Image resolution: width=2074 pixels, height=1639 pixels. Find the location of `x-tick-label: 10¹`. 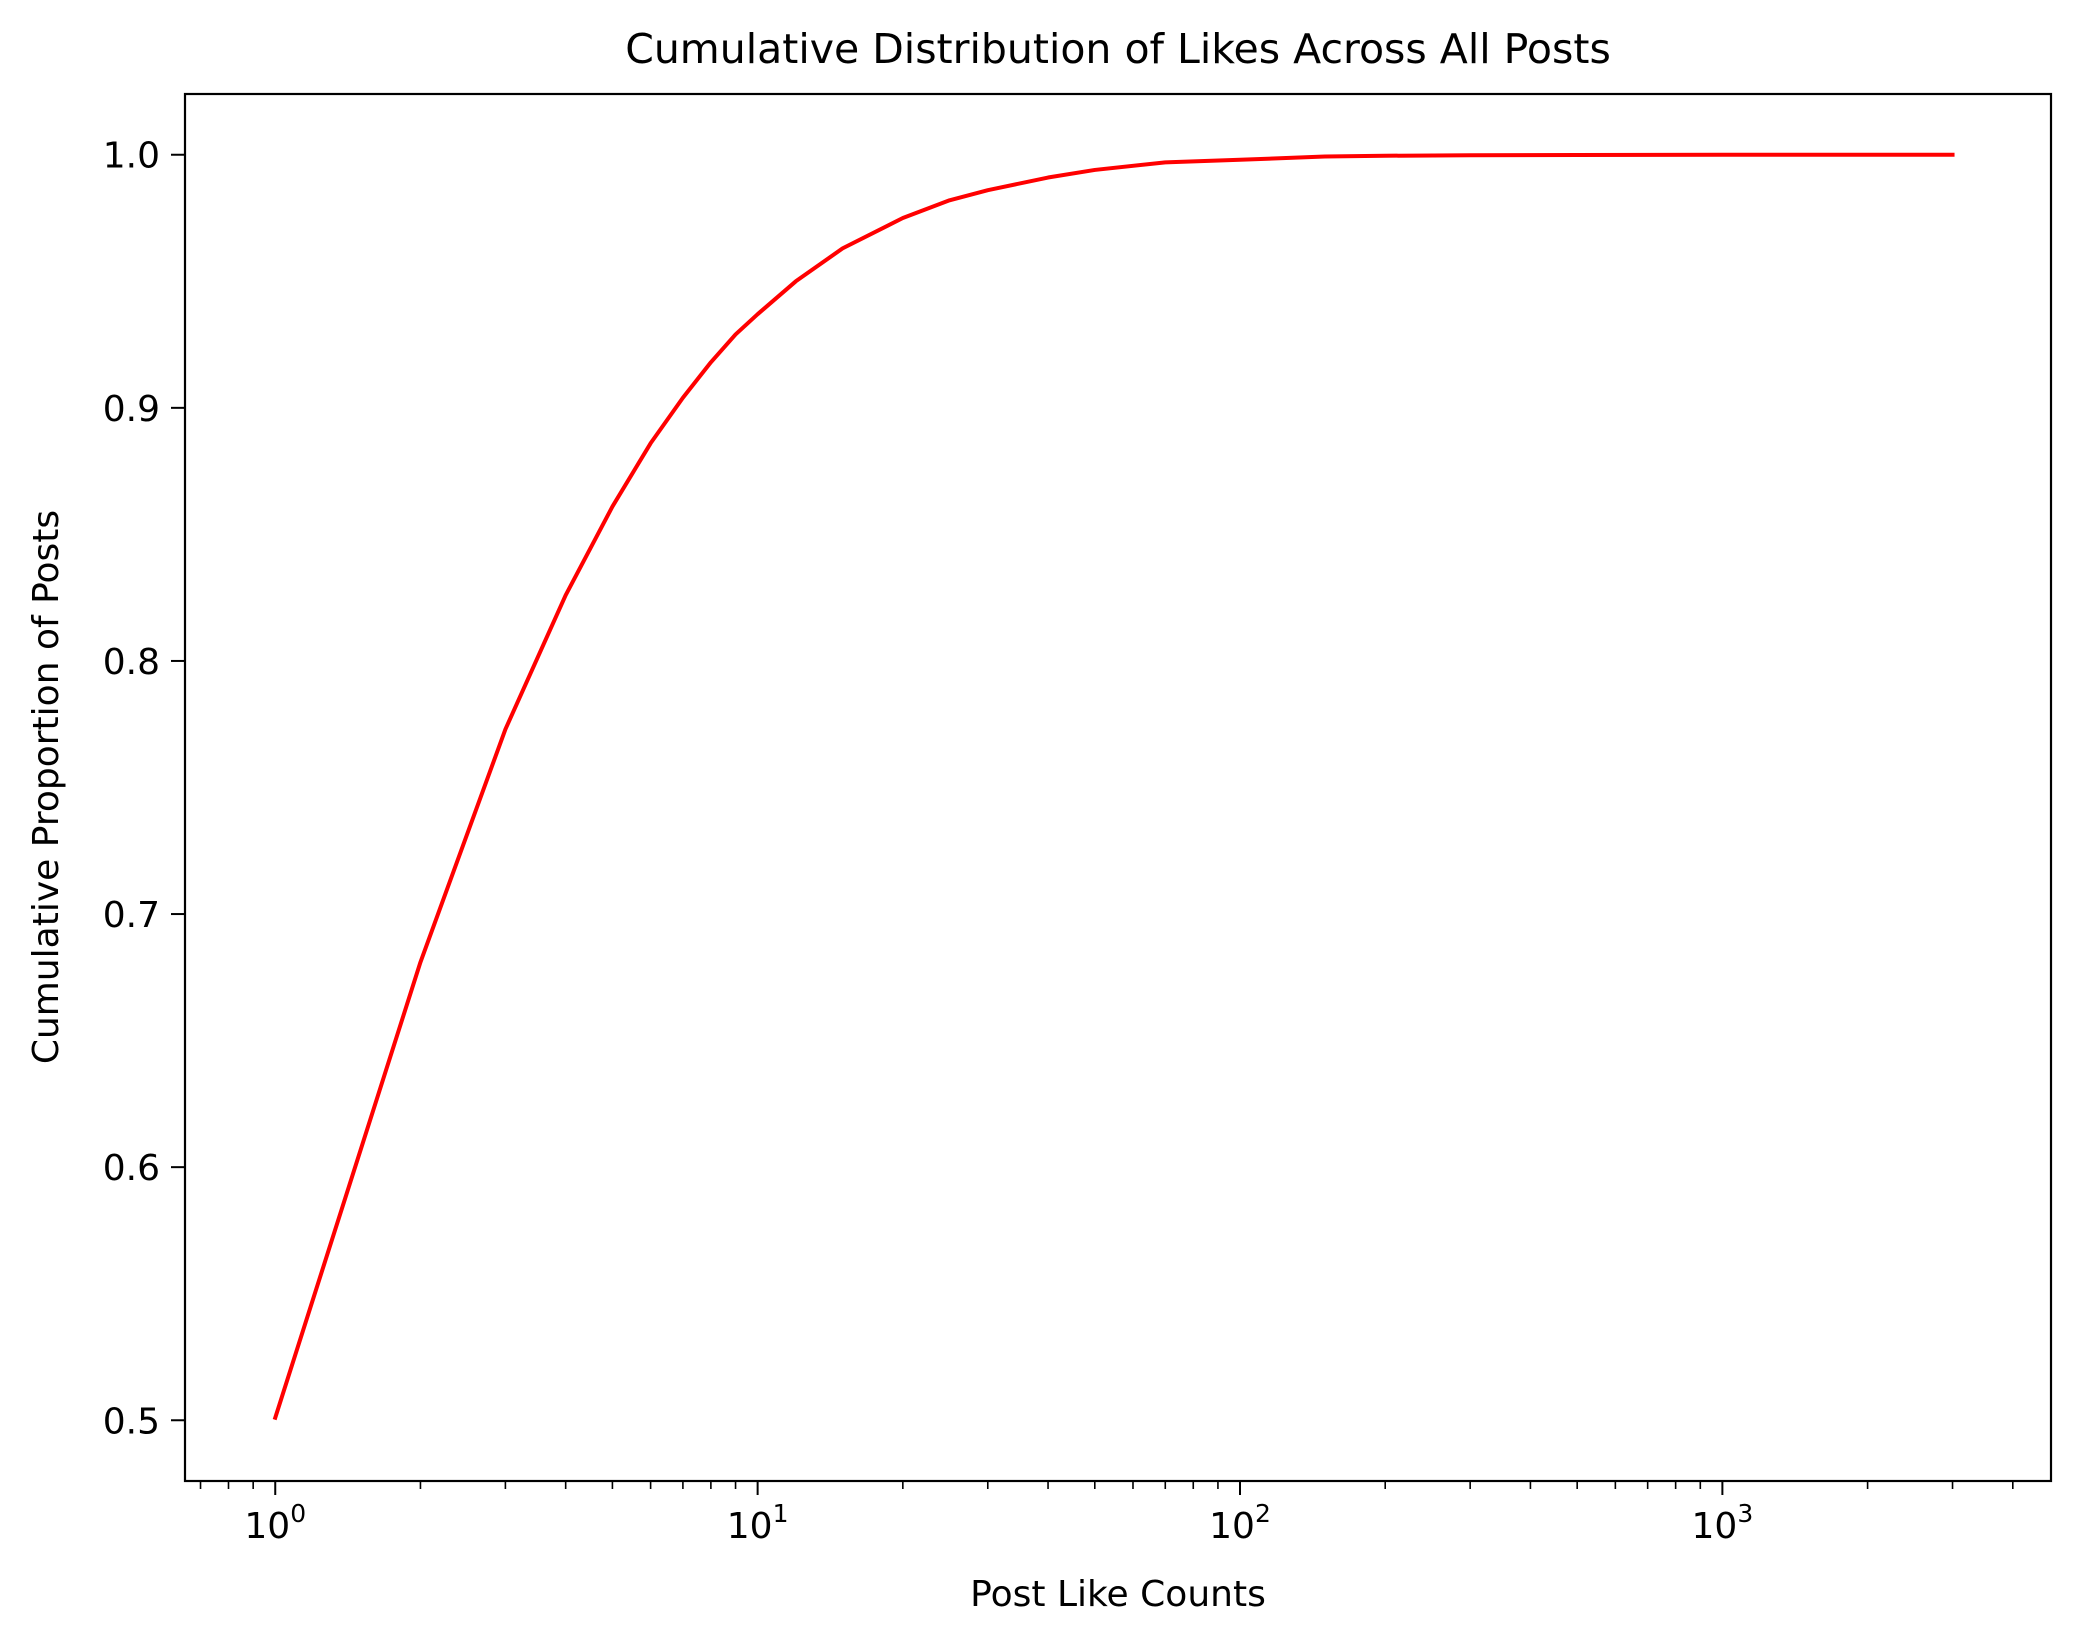

x-tick-label: 10¹ is located at coordinates (758, 1523).